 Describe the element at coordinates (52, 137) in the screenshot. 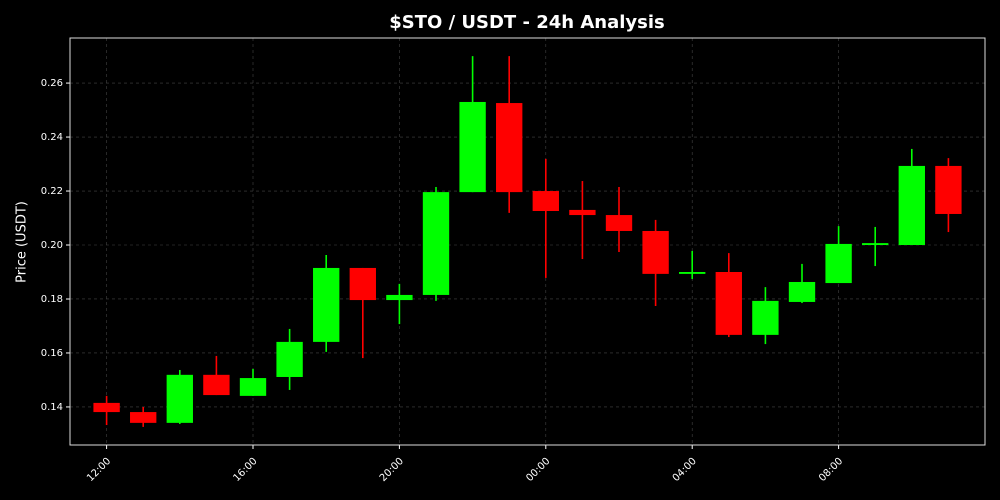

I see `y-tick-label: 0.24` at that location.